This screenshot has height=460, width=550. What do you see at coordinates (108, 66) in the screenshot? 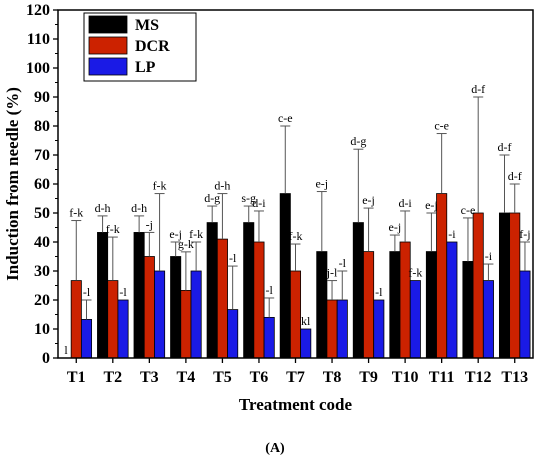
I see `legend-swatch-lp` at bounding box center [108, 66].